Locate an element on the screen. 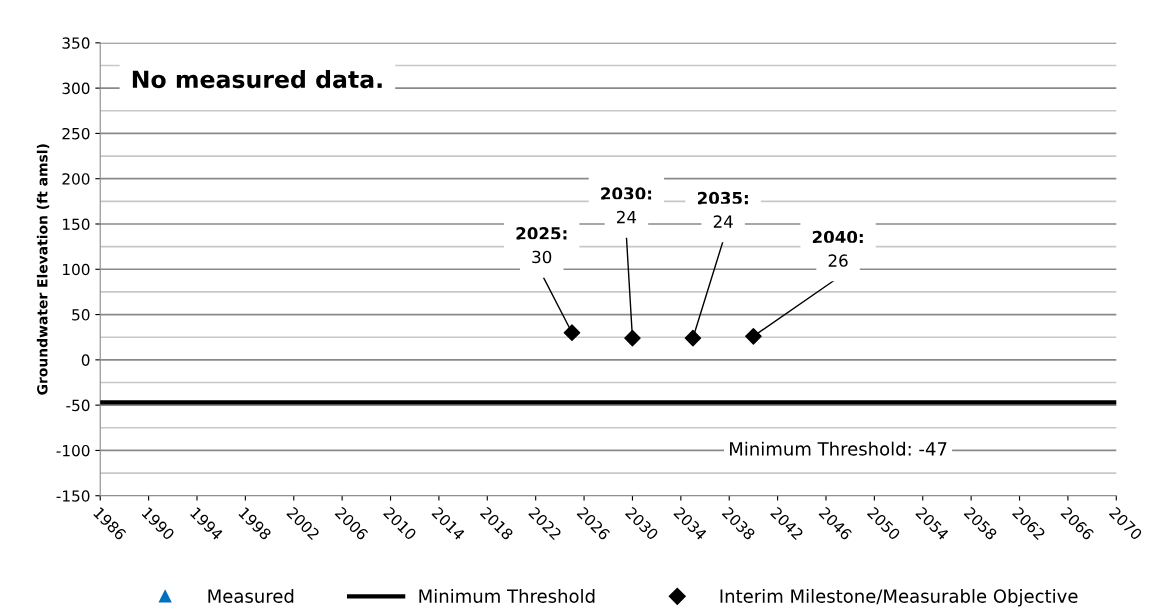 The height and width of the screenshot is (612, 1152). annotation: 2040: 26 is located at coordinates (837, 248).